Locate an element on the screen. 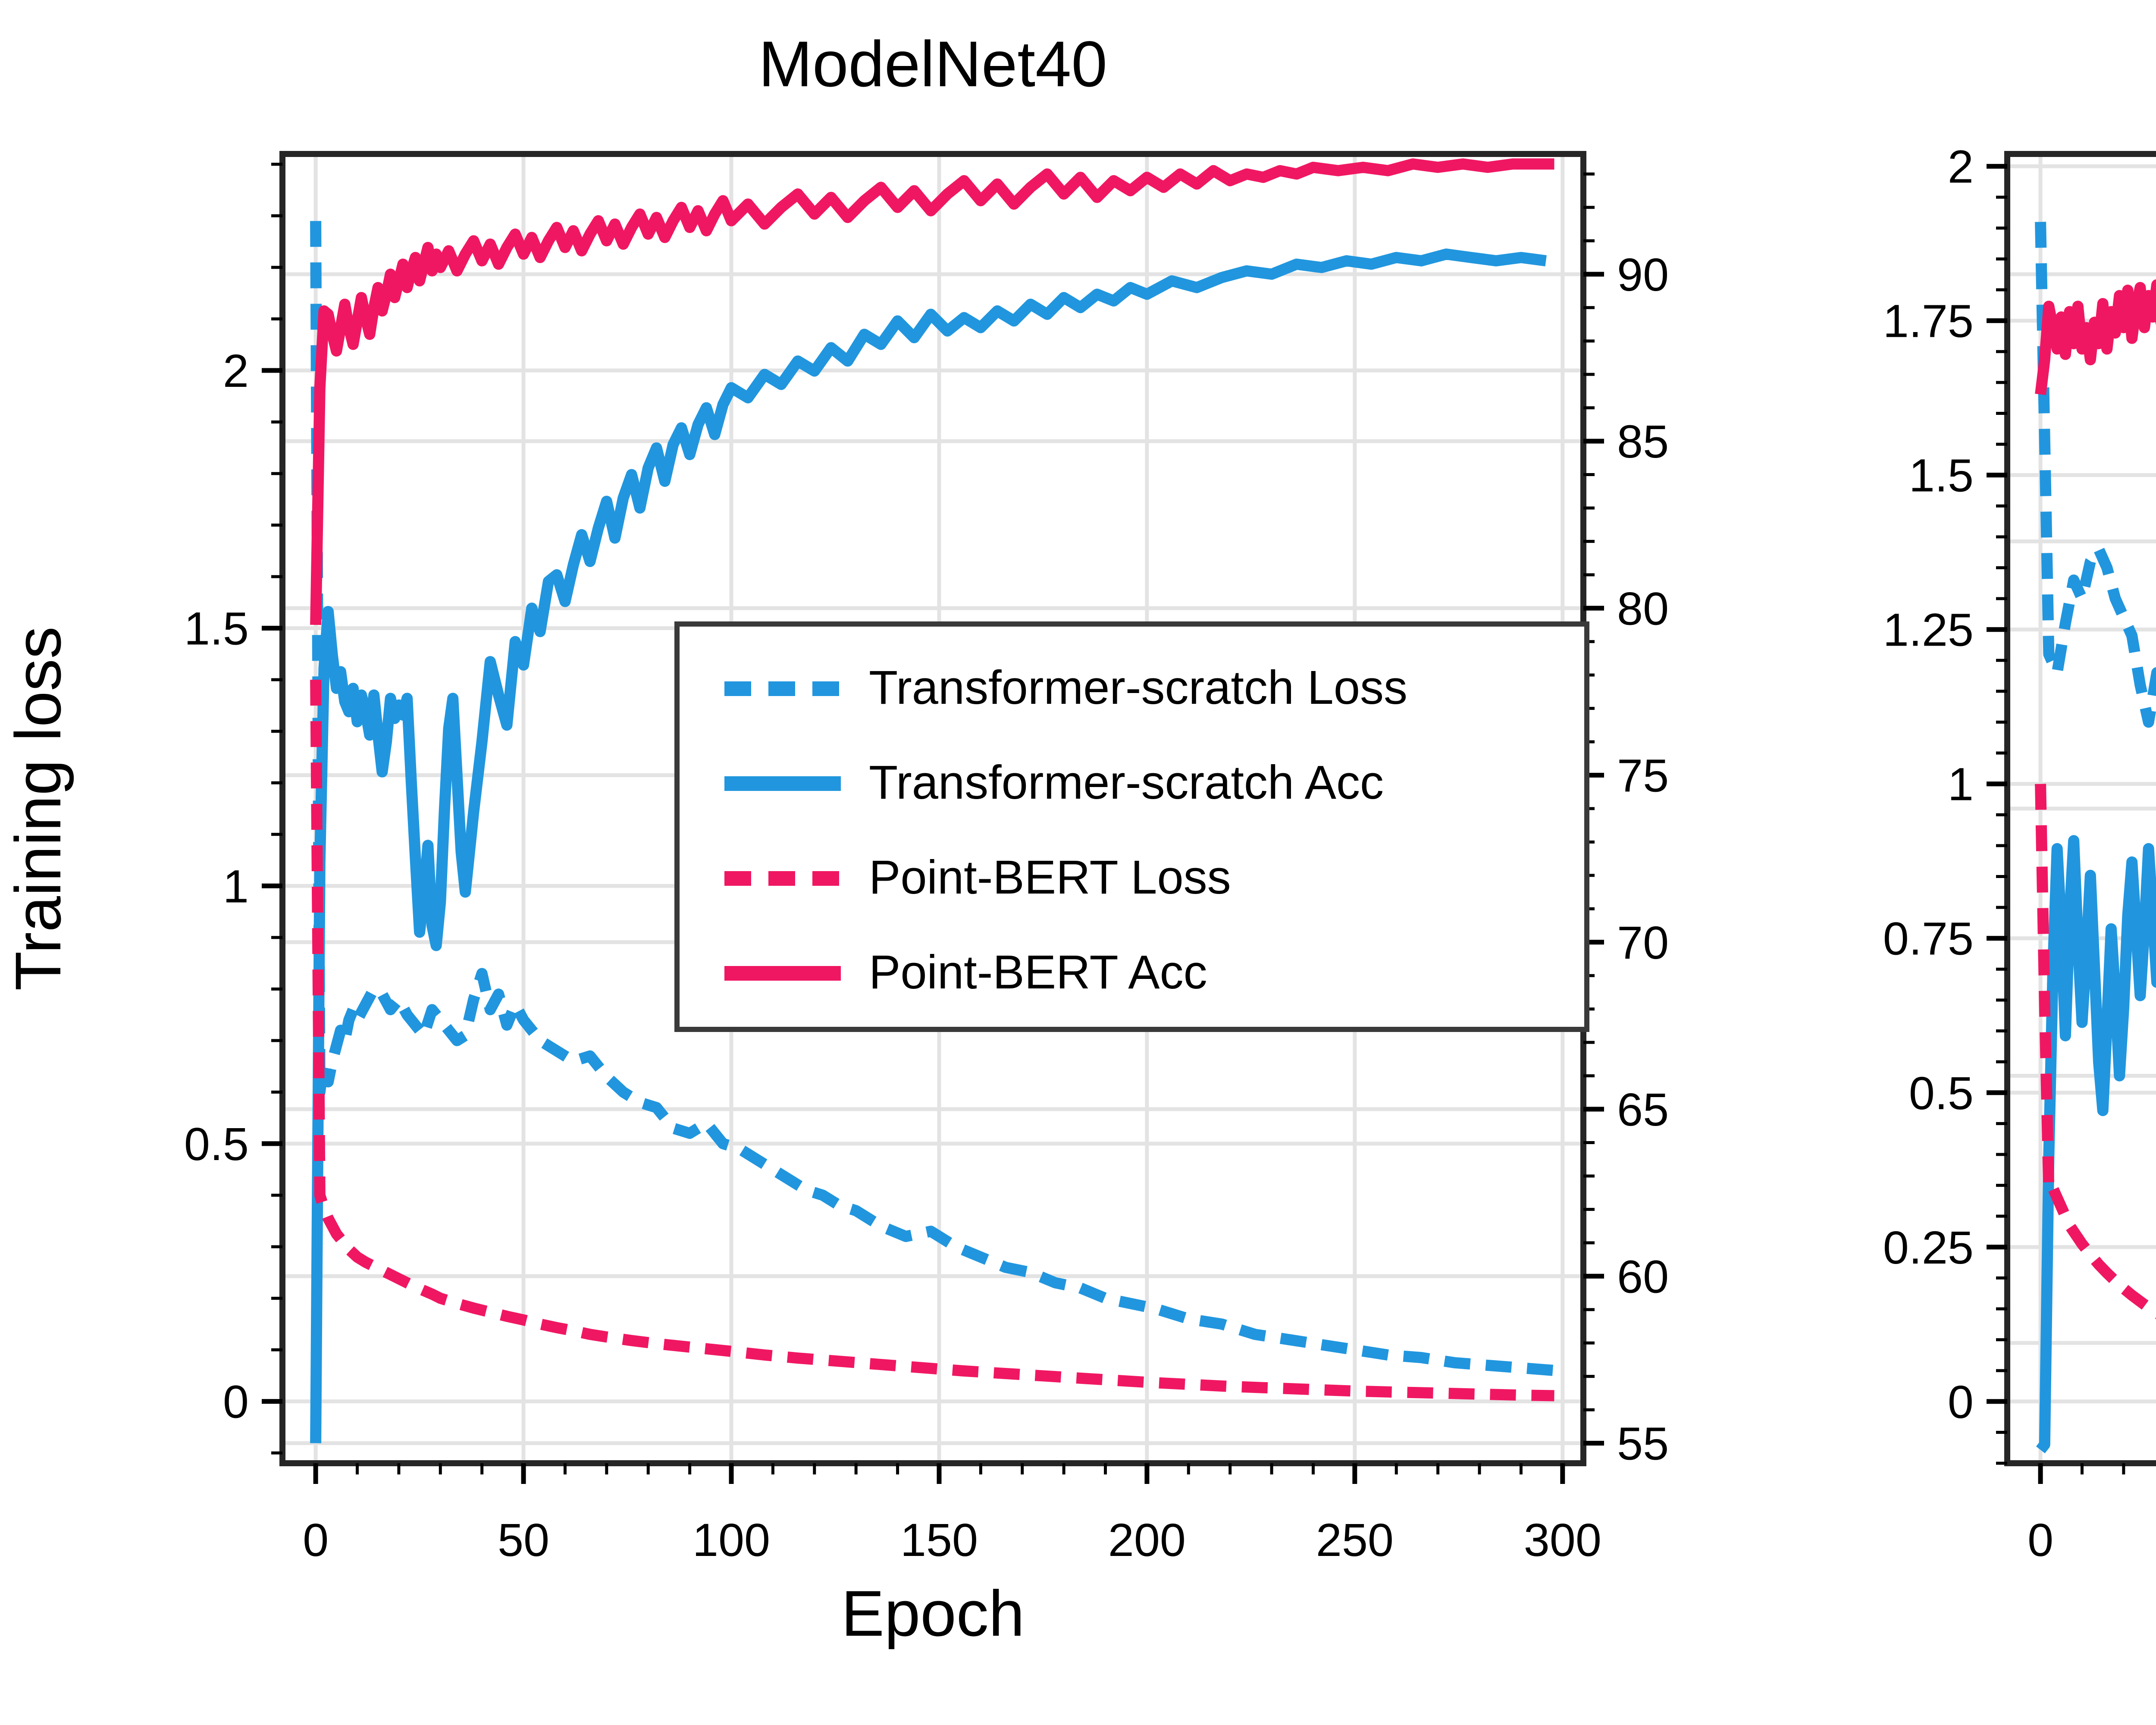 Image resolution: width=2156 pixels, height=1725 pixels. y2-tick-label: 70 is located at coordinates (1643, 942).